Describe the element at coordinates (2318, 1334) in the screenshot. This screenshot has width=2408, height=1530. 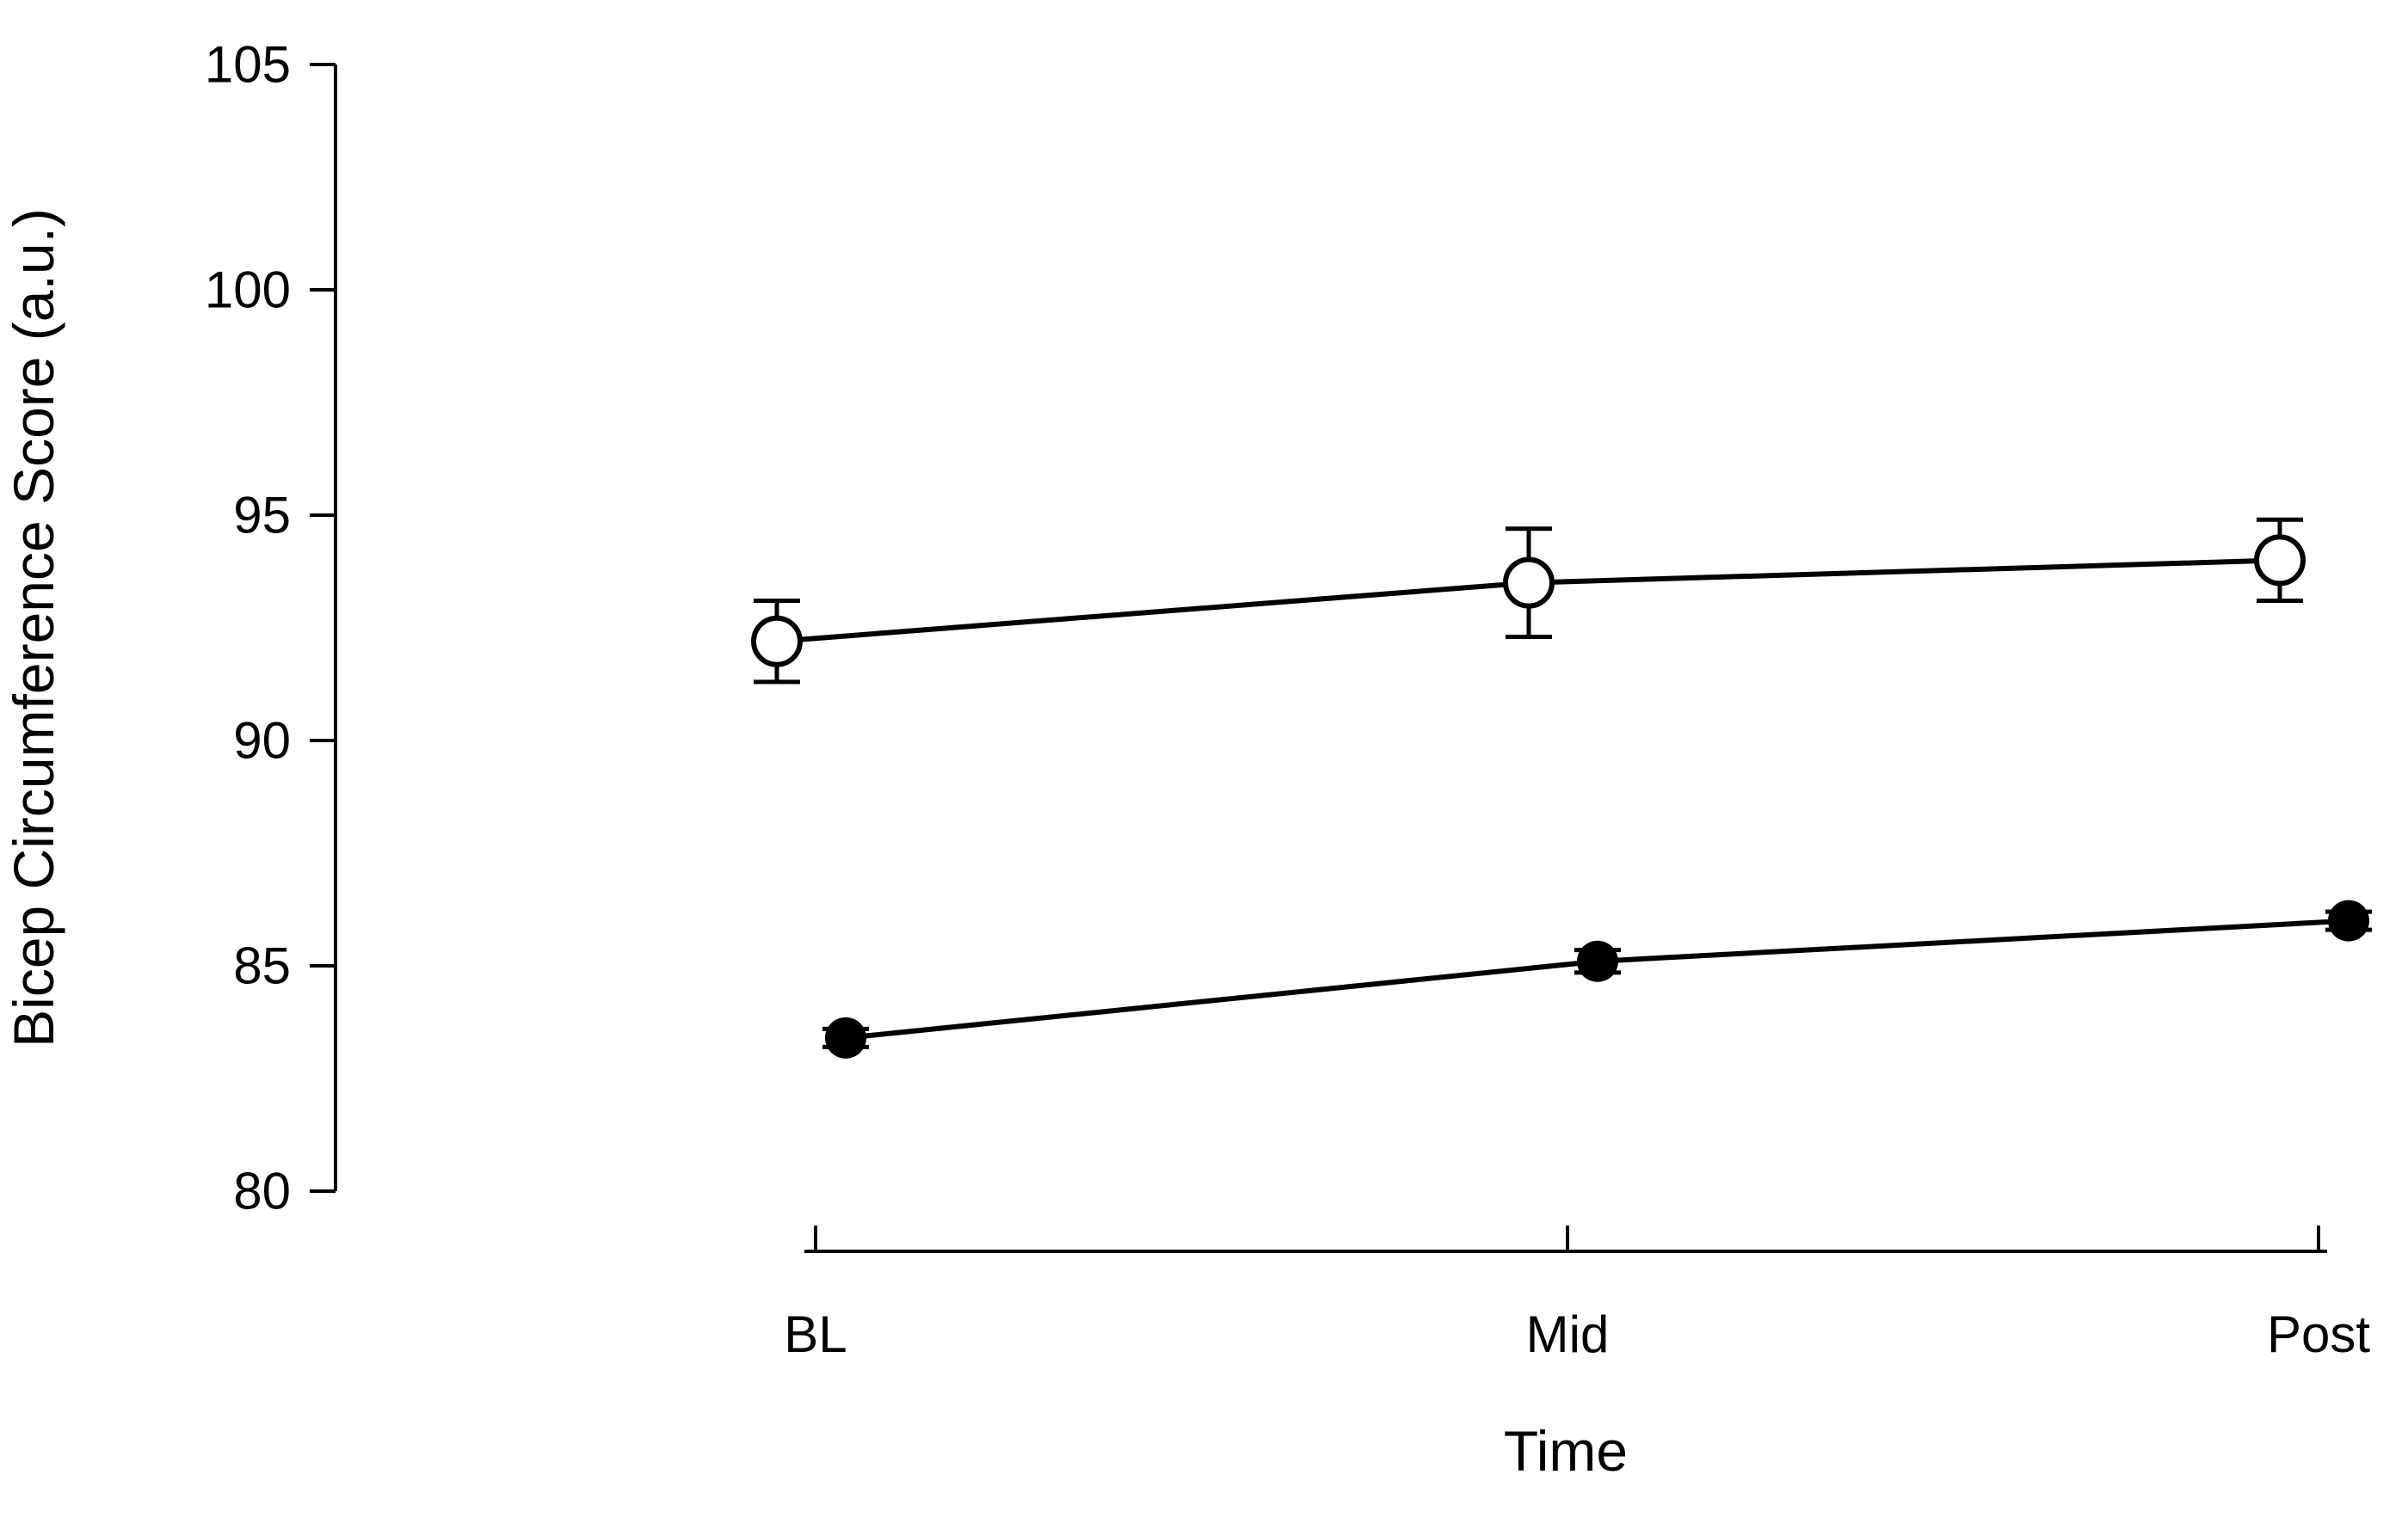
I see `x-tick-label: Post` at that location.